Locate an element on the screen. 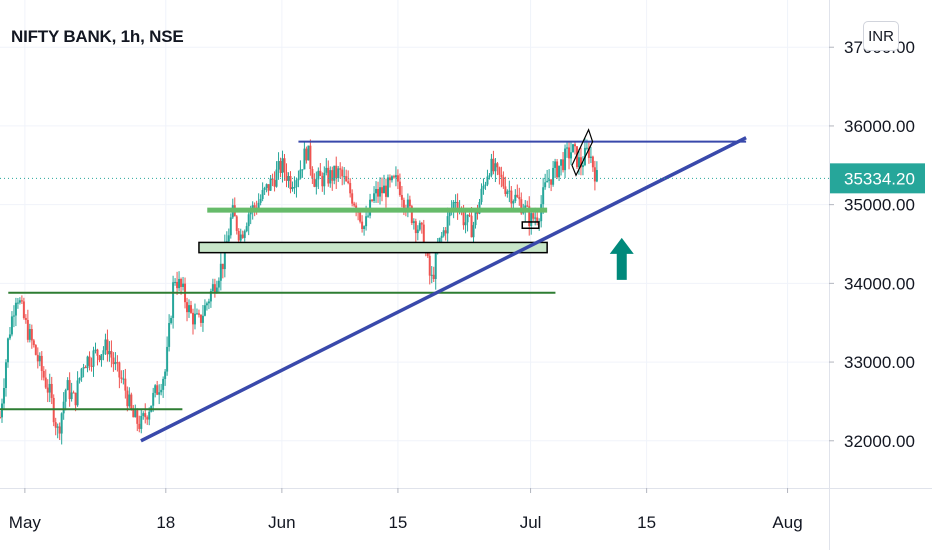 Image resolution: width=932 pixels, height=555 pixels. y-tick-label: 32000.00 is located at coordinates (879, 441).